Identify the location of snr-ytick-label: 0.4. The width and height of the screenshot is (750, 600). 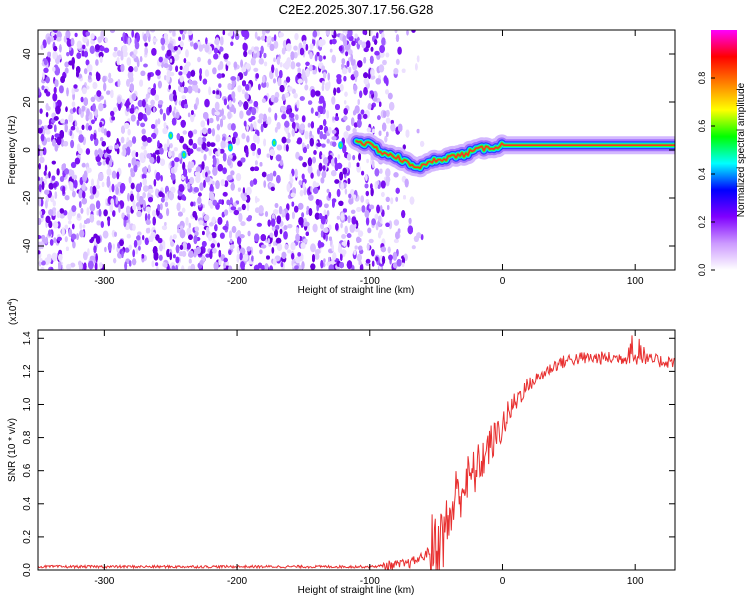
(27, 503).